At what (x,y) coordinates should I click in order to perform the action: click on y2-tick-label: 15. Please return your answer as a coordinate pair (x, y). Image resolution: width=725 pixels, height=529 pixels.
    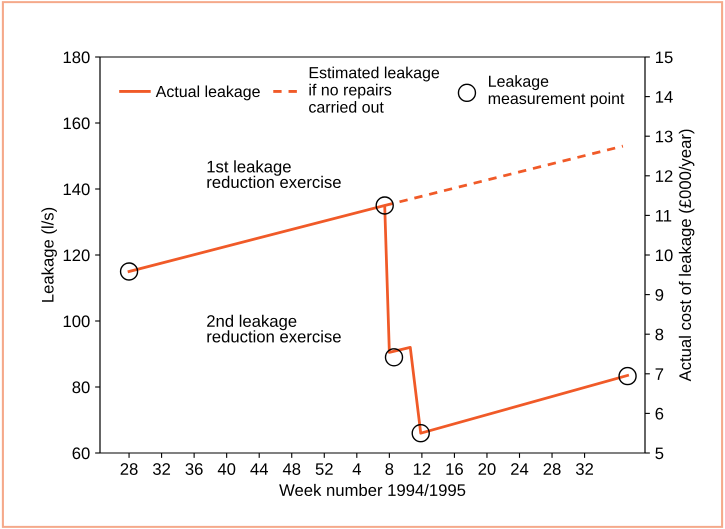
    Looking at the image, I should click on (664, 58).